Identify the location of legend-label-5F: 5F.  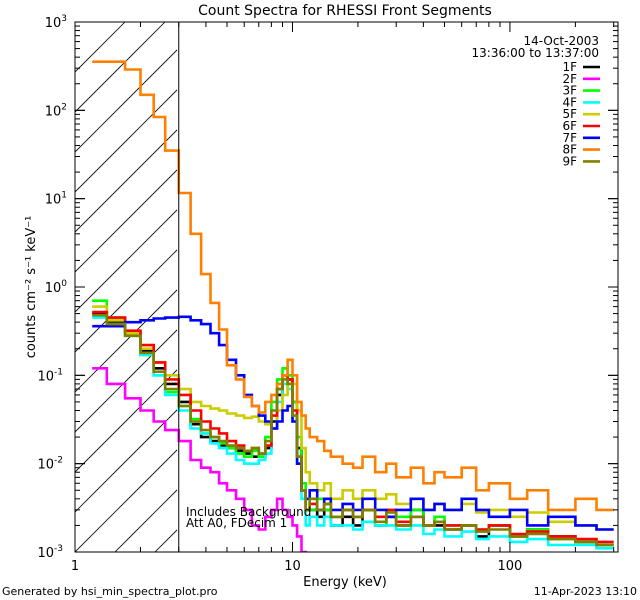
(569, 114).